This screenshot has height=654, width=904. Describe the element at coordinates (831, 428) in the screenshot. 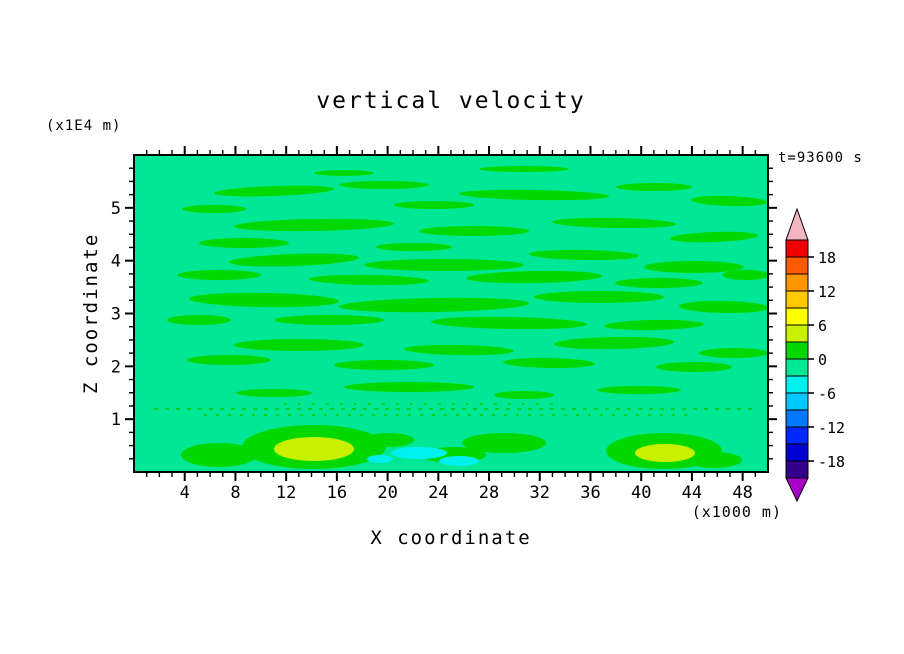

I see `colorbar-label: -12` at that location.